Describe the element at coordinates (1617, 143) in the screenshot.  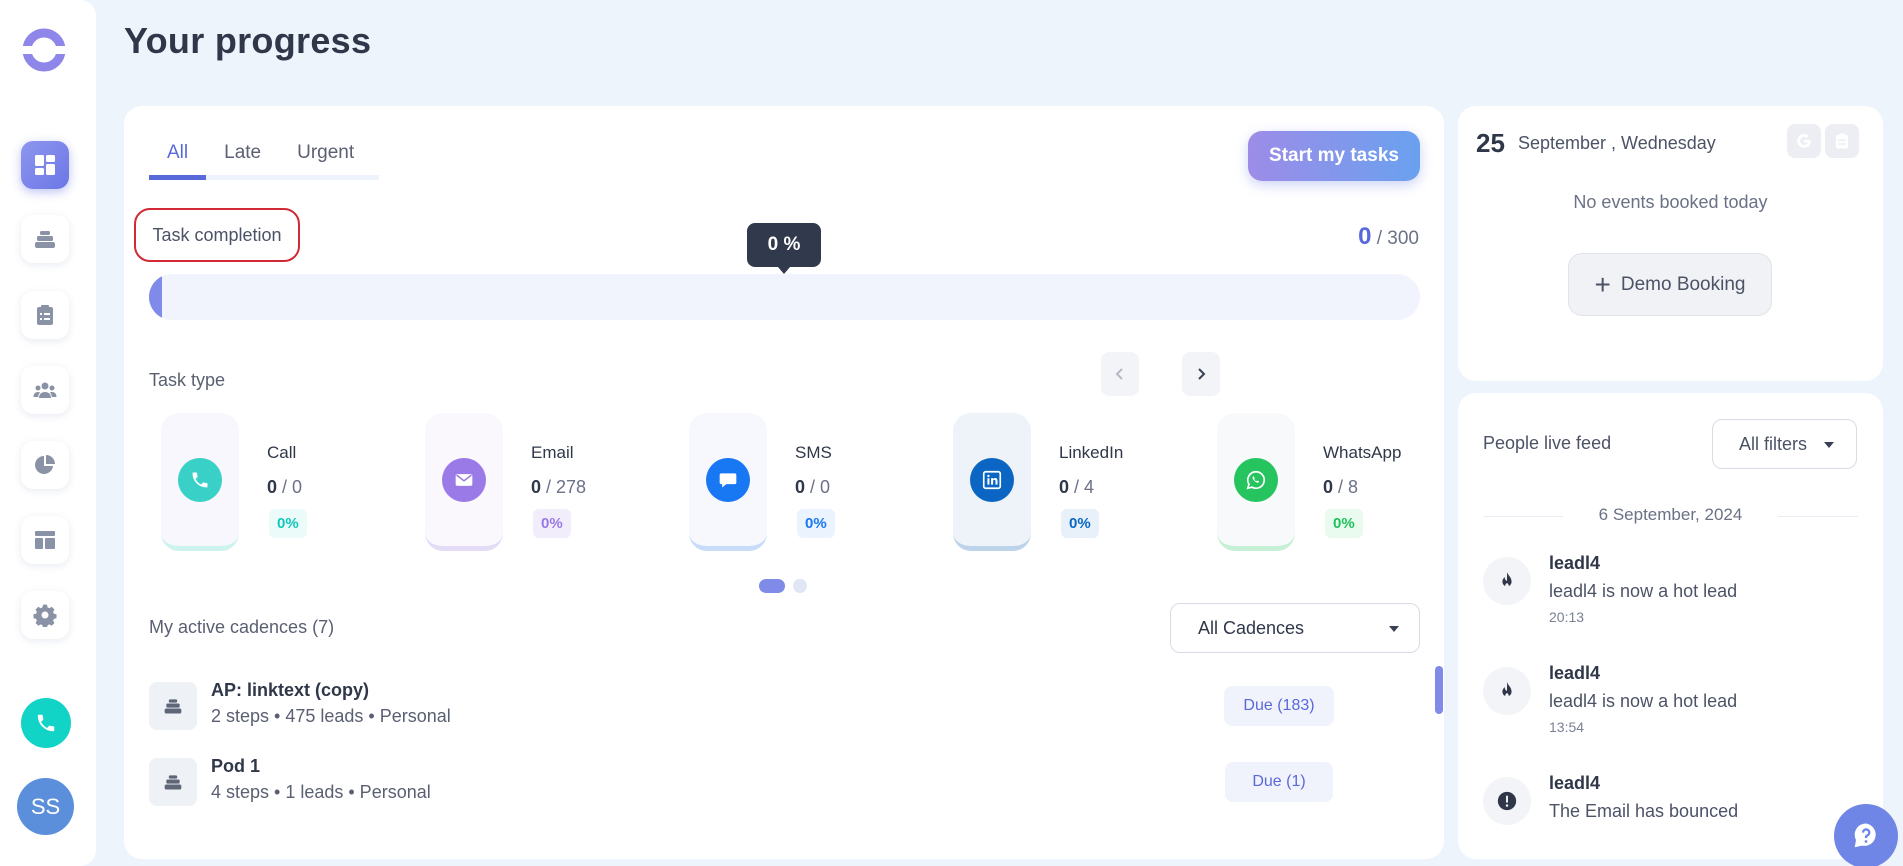
I see `calendar-date: September , Wednesday` at that location.